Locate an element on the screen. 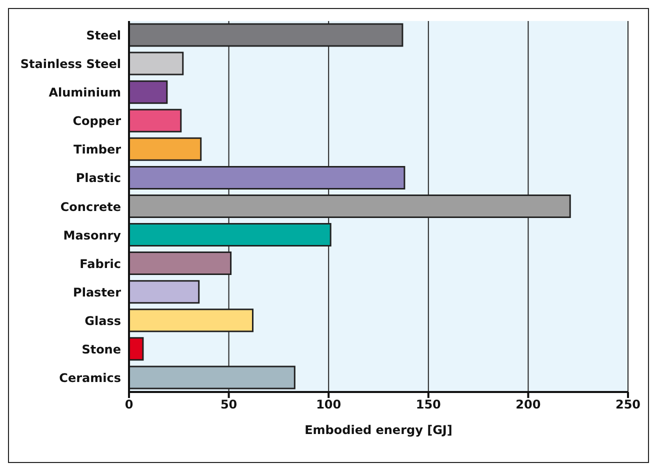 Image resolution: width=657 pixels, height=471 pixels. y-tick-label: Plastic is located at coordinates (98, 178).